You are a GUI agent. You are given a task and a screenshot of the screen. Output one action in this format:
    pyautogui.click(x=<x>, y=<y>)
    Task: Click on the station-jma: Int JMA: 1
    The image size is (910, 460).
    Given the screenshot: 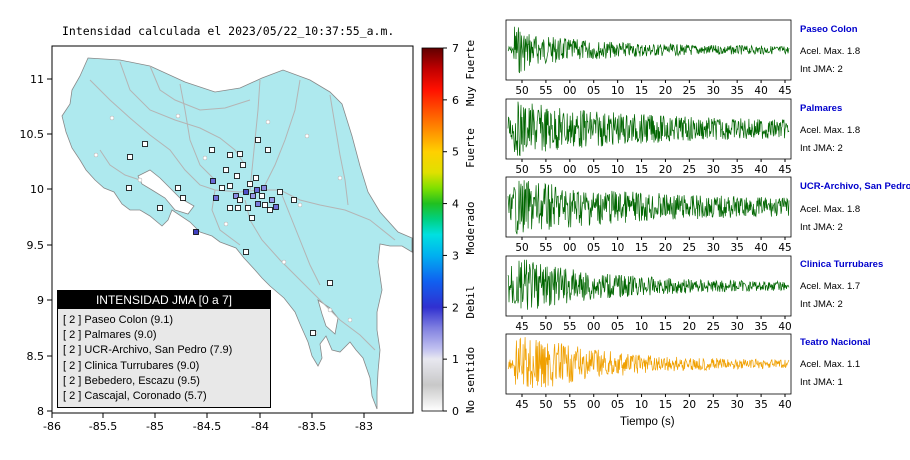 What is the action you would take?
    pyautogui.click(x=821, y=382)
    